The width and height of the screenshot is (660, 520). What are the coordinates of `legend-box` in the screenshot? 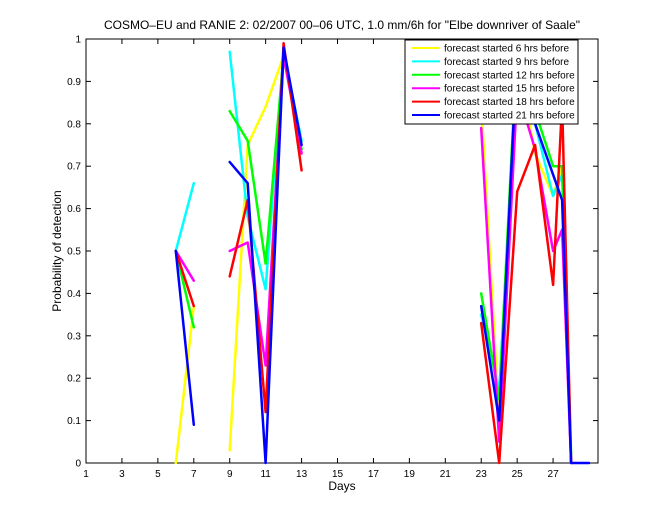 It's located at (491, 82).